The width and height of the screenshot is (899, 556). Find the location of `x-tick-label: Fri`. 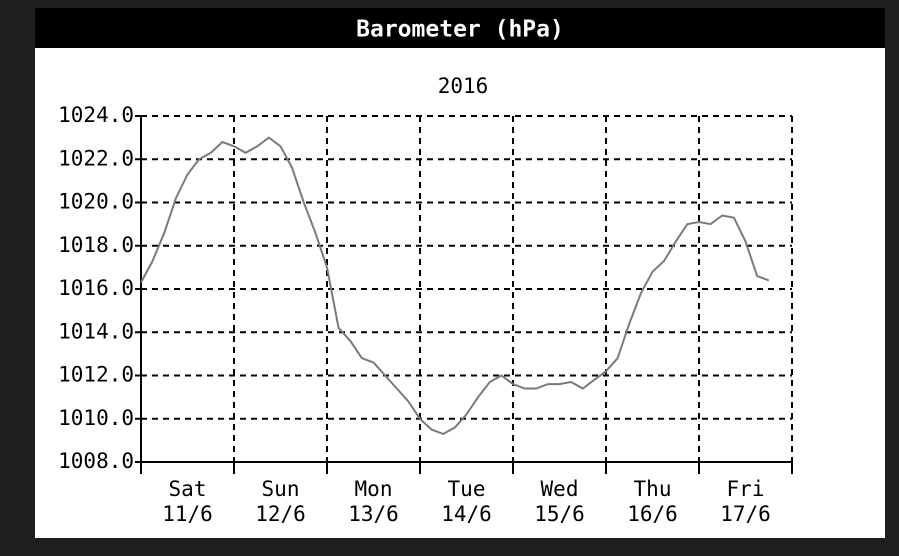

x-tick-label: Fri is located at coordinates (746, 489).